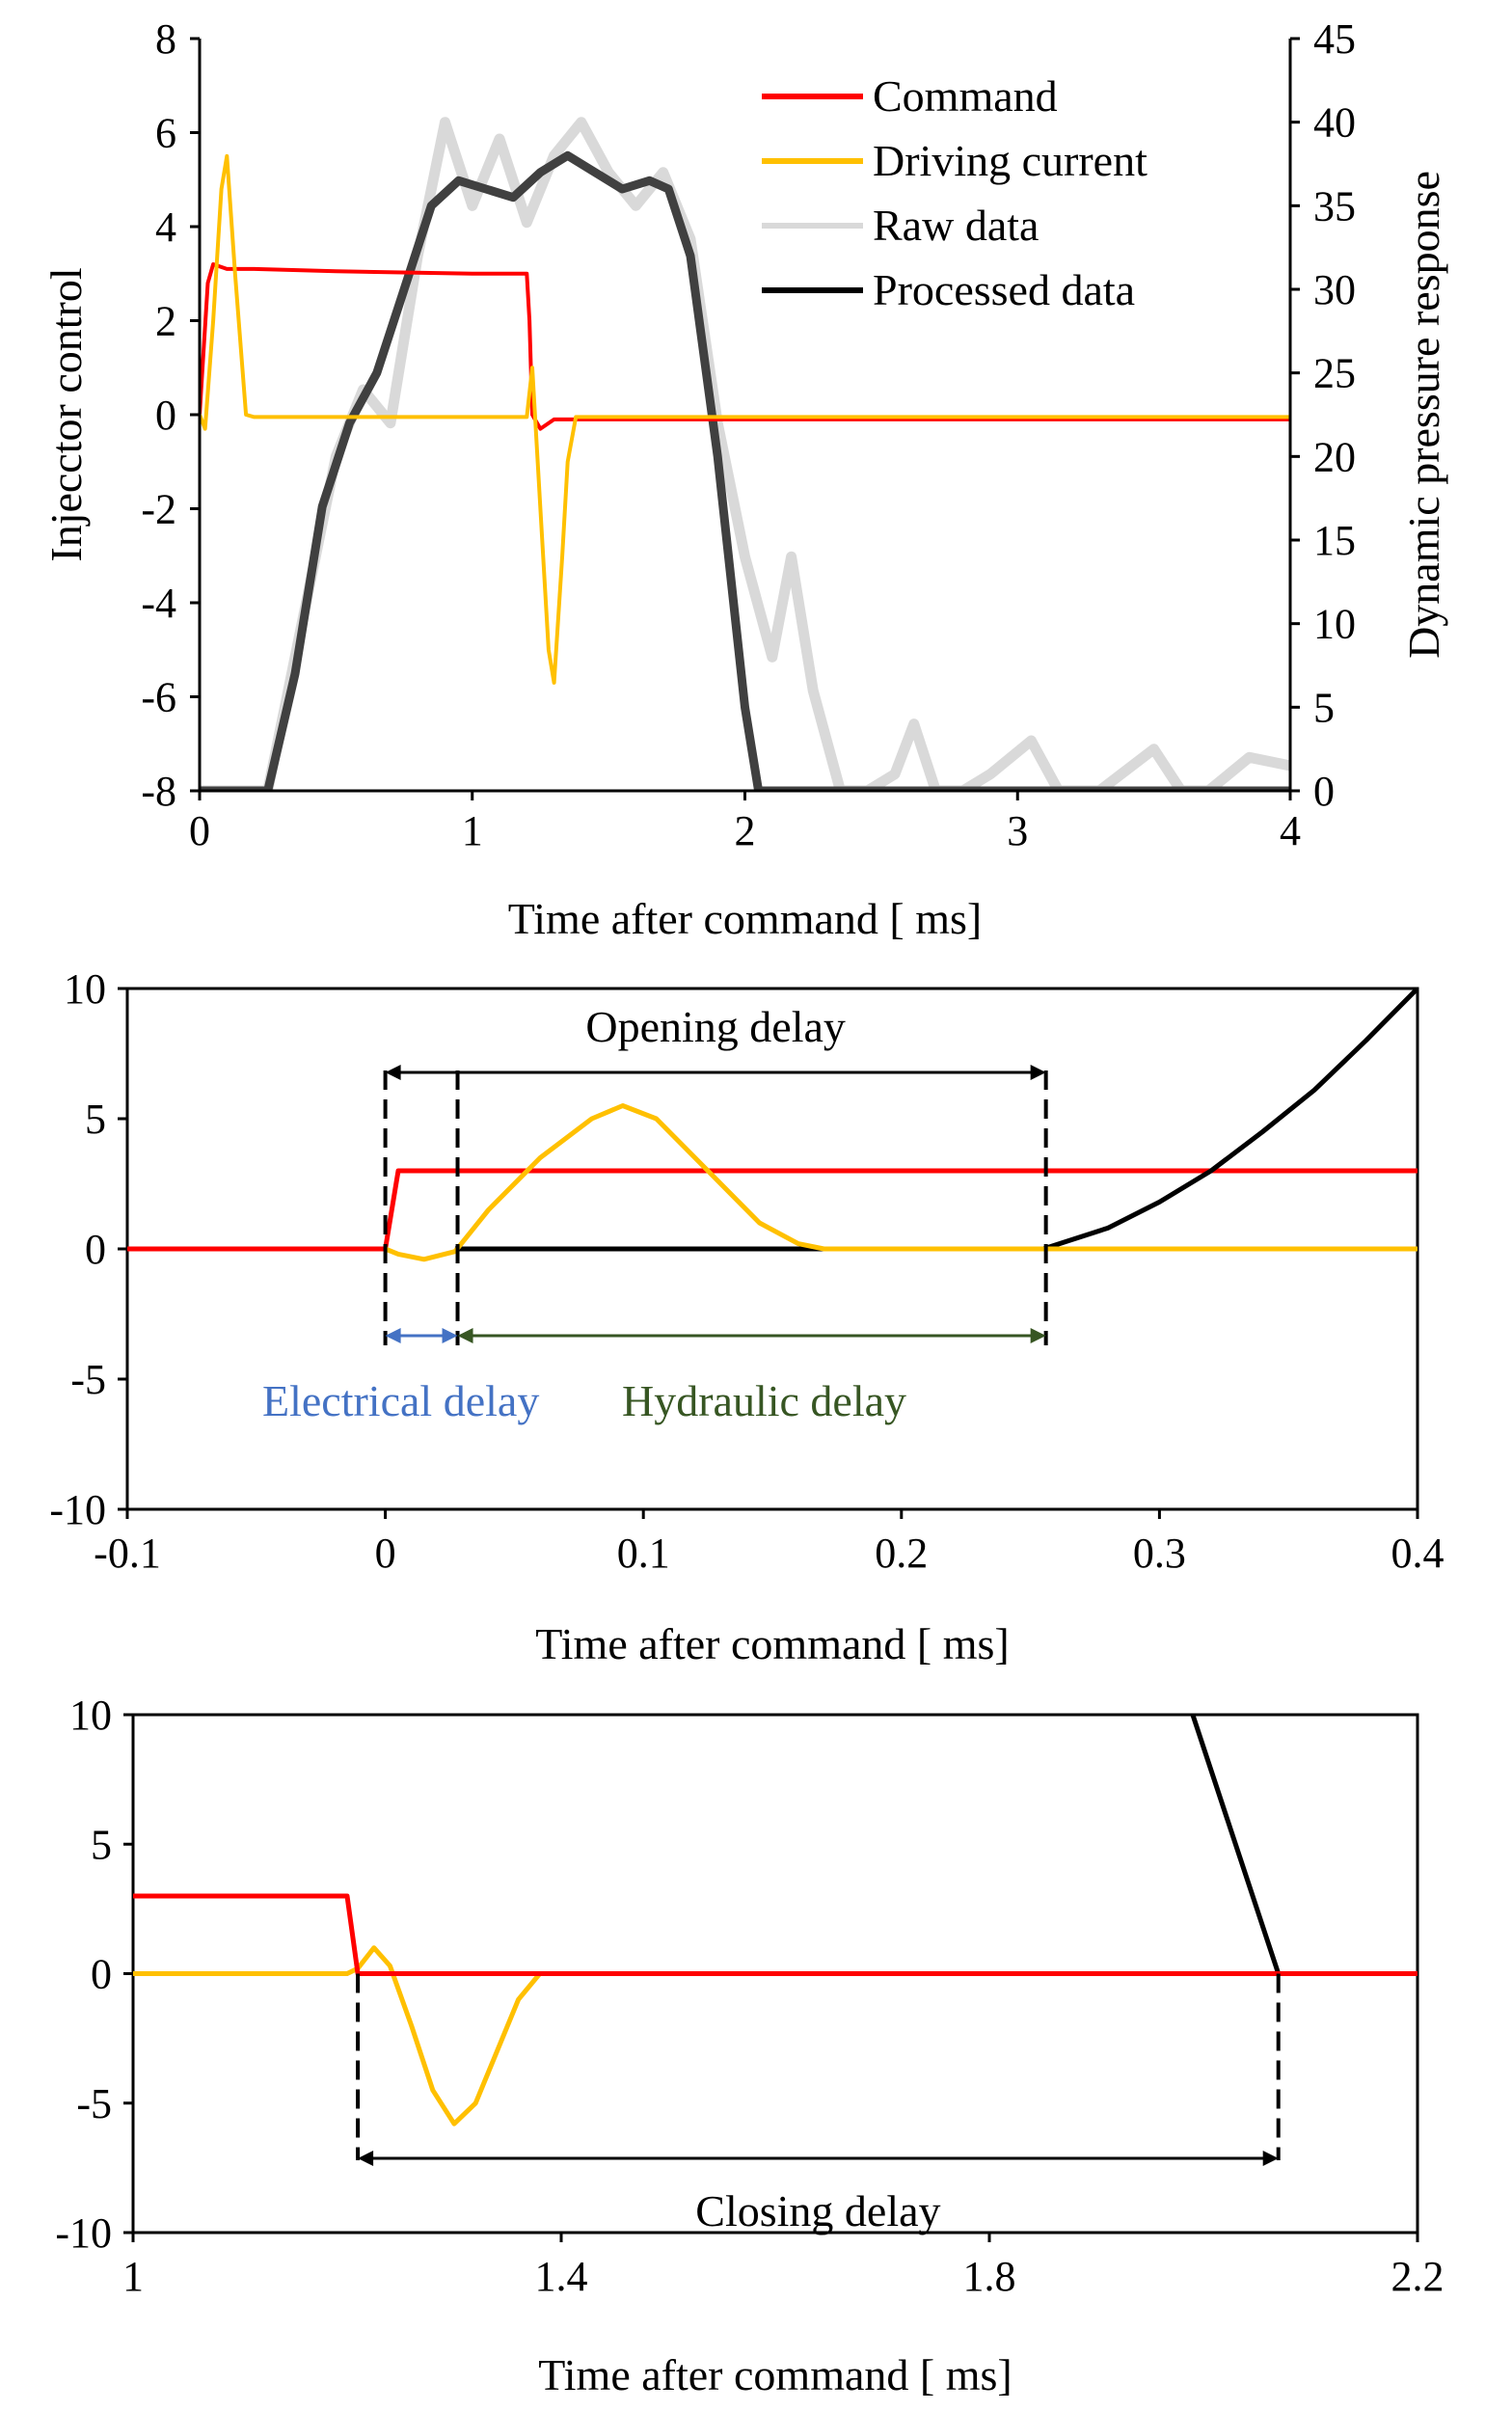 The width and height of the screenshot is (1512, 2411). I want to click on hydraulic-delay-label: Hydraulic delay, so click(764, 1401).